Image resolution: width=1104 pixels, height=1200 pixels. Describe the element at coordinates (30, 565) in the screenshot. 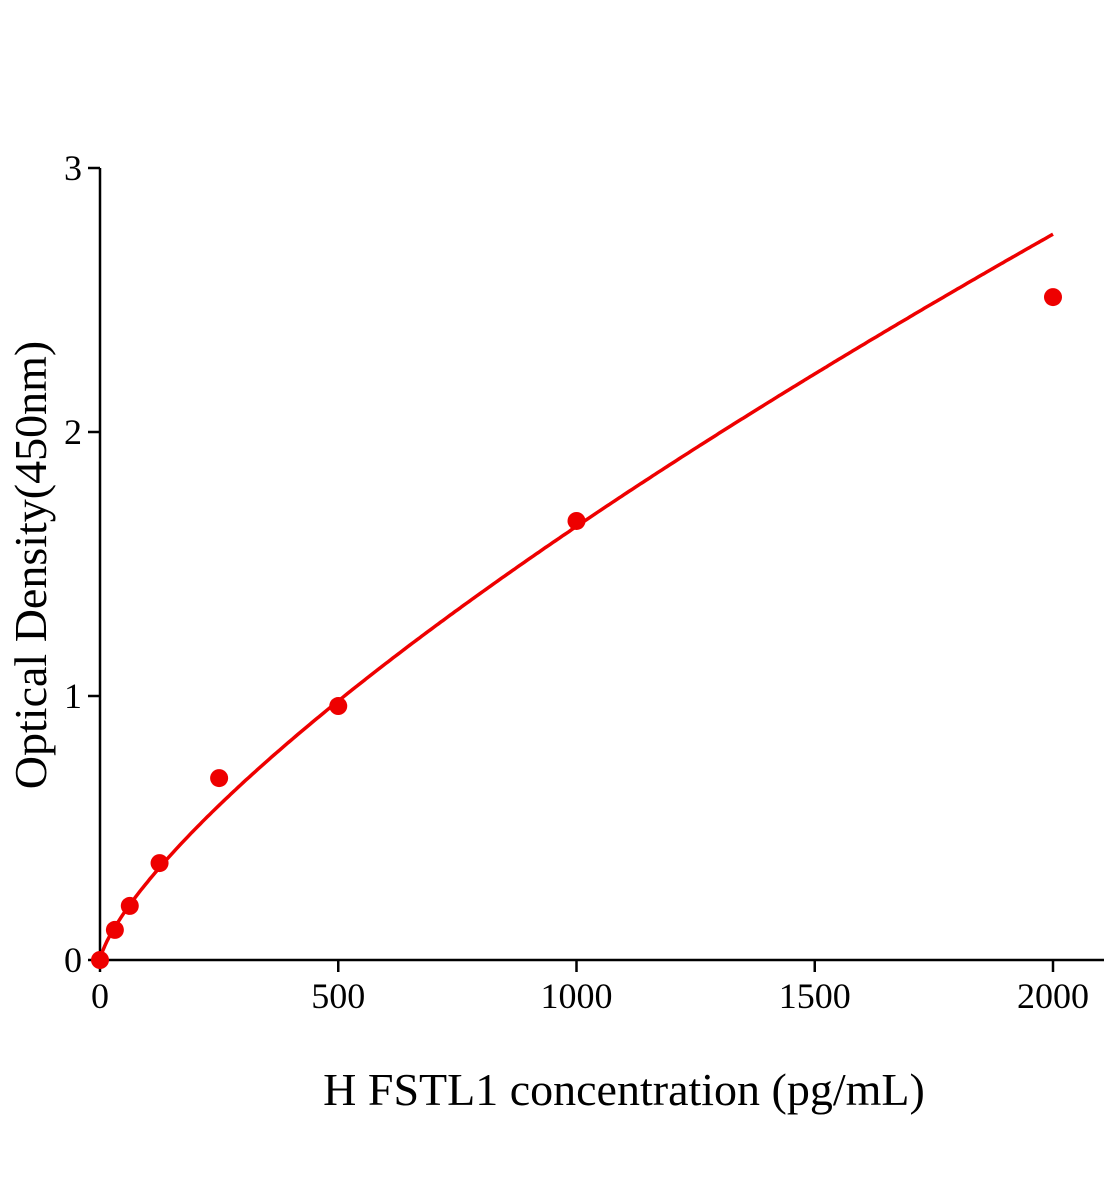

I see `y-axis-title: Optical Density(450nm)` at that location.